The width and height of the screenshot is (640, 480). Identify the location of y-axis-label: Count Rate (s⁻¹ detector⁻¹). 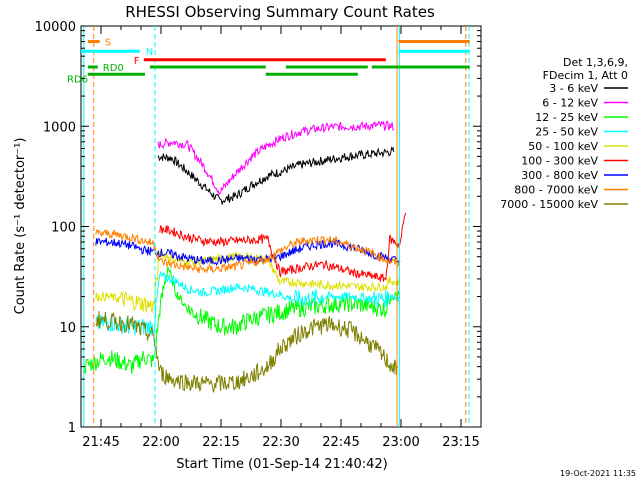
(20, 226).